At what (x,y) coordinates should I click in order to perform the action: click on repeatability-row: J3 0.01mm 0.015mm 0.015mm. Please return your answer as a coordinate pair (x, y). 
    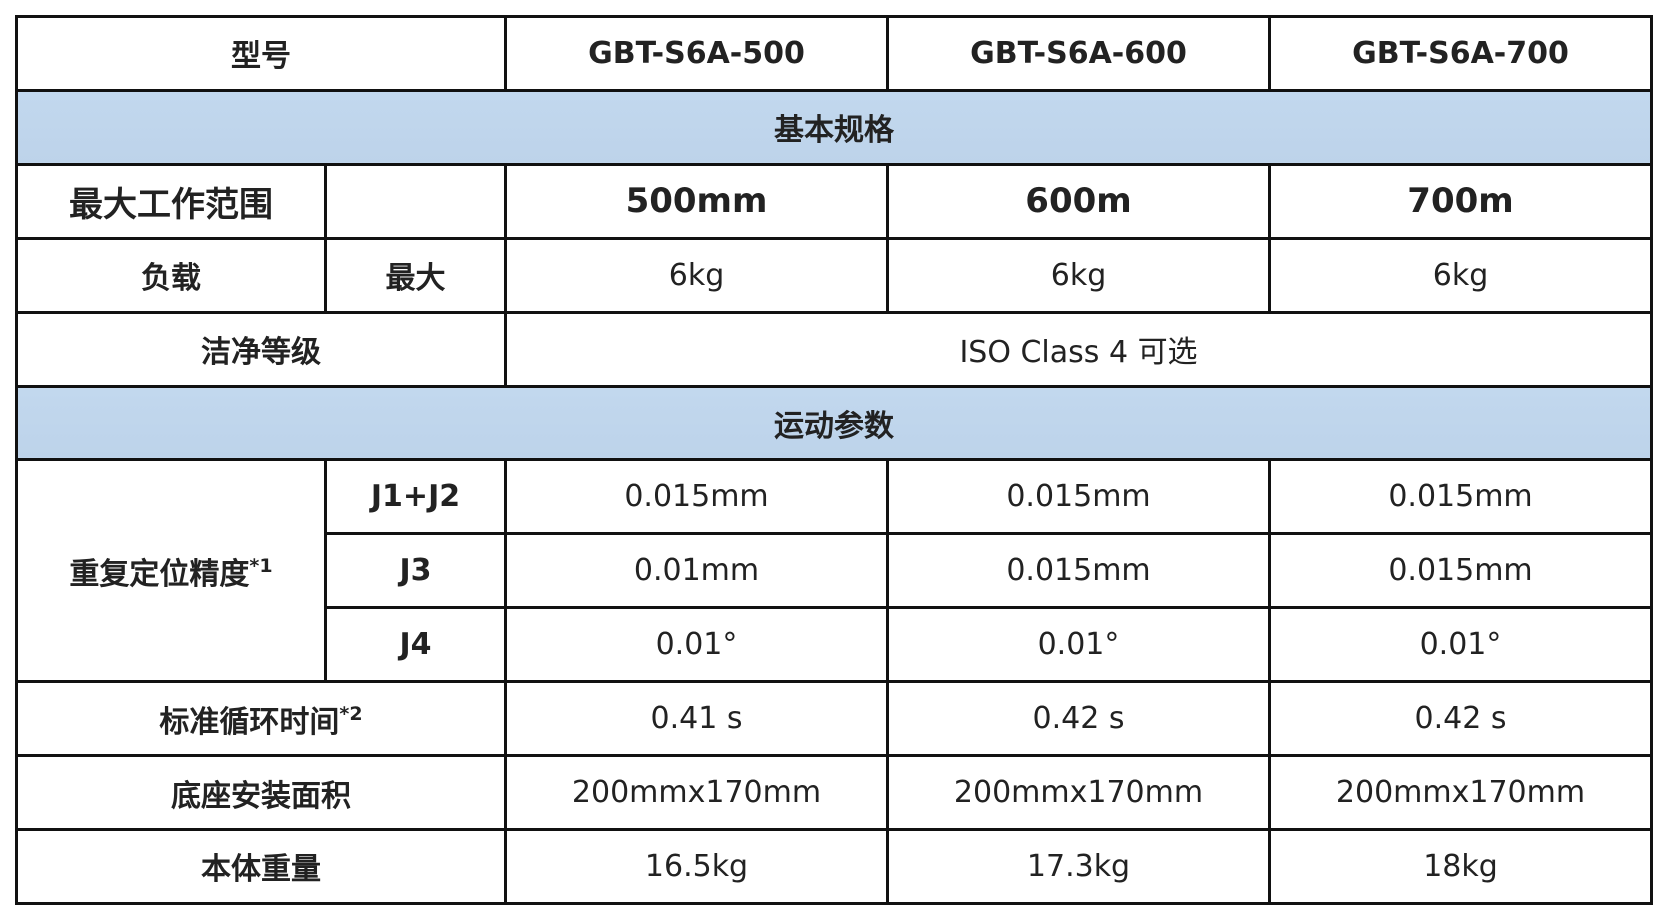
    Looking at the image, I should click on (835, 571).